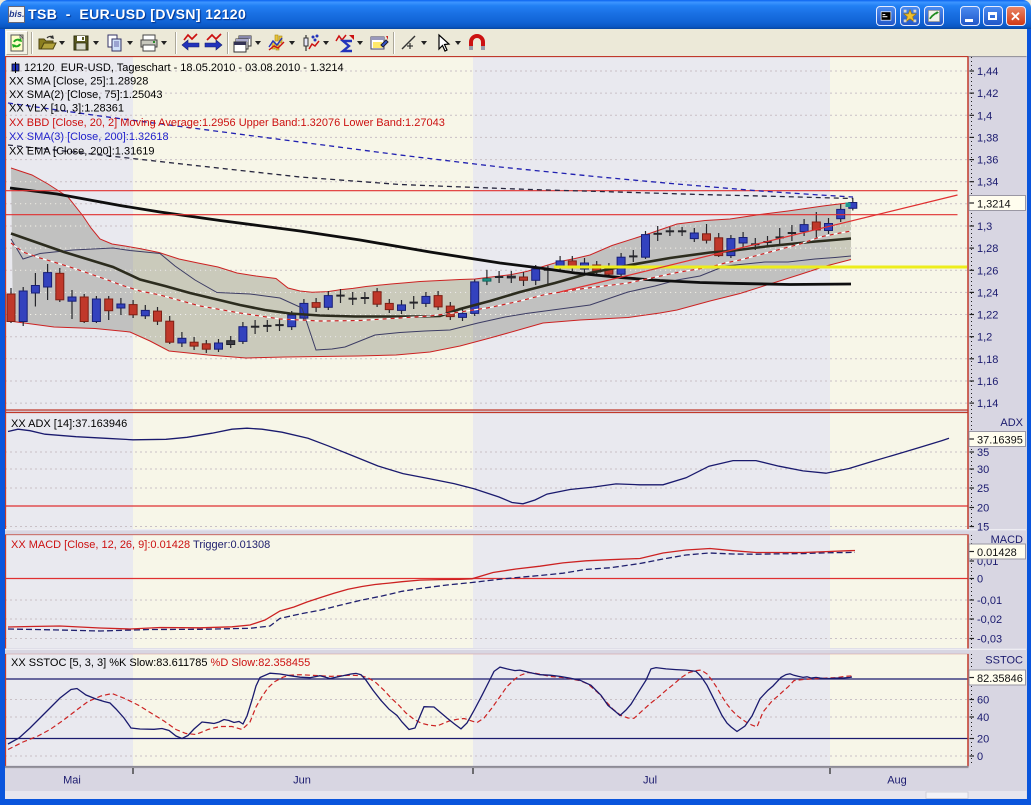 This screenshot has height=805, width=1031. I want to click on svg-text: XX VLX [10, 3]:1.28361, so click(66, 109).